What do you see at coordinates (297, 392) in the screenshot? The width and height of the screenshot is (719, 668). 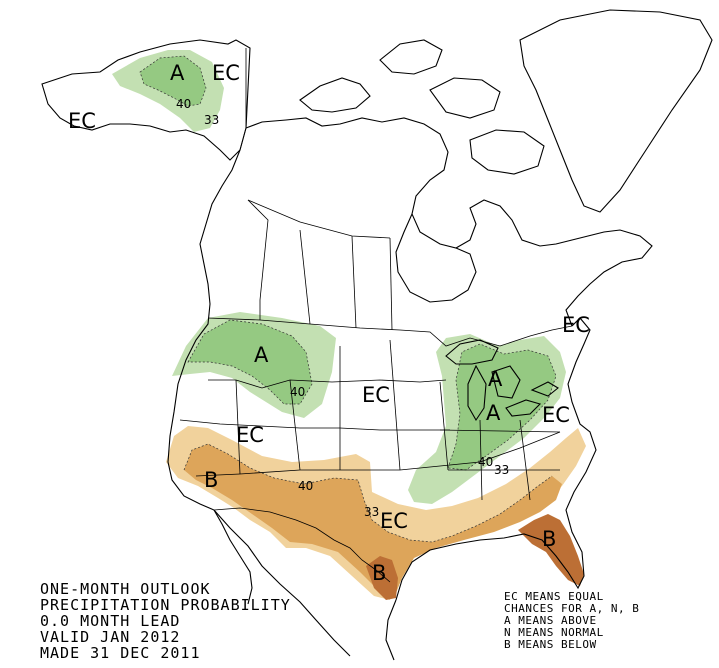 I see `northwest-40-label: 40` at bounding box center [297, 392].